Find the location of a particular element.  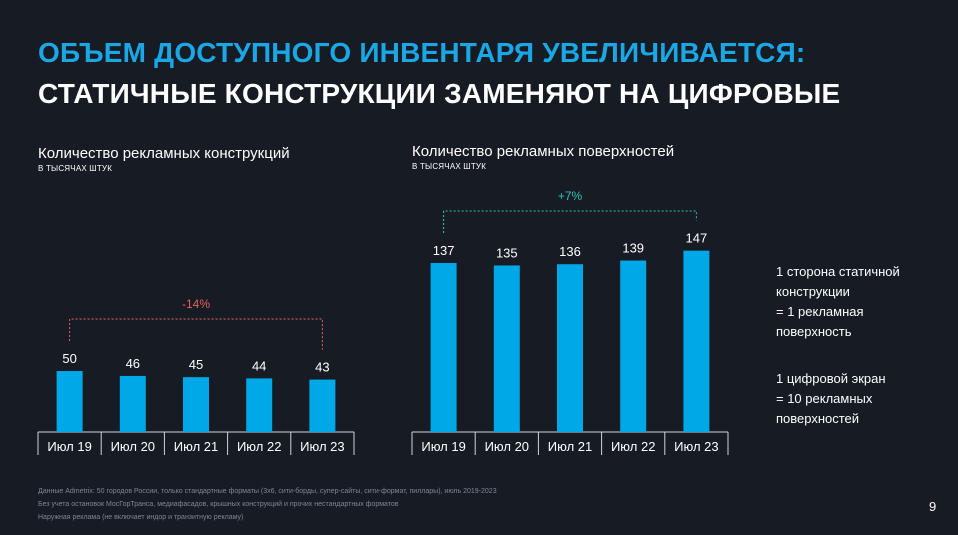

chart1-subtitle: В ТЫСЯЧАХ ШТУК is located at coordinates (75, 168).